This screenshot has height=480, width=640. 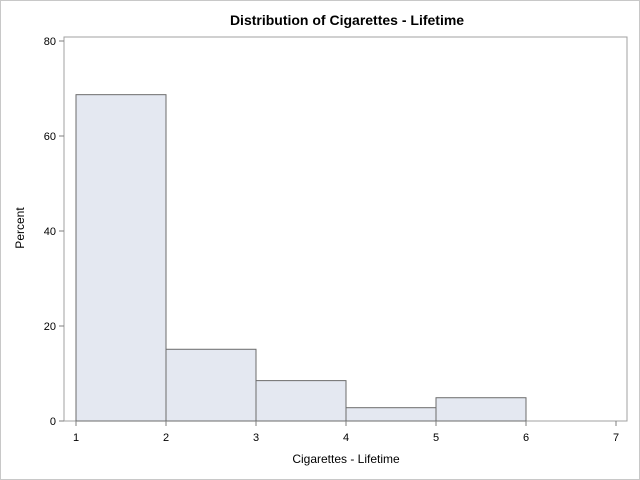 I want to click on x-tick-label-3: 3, so click(x=256, y=438).